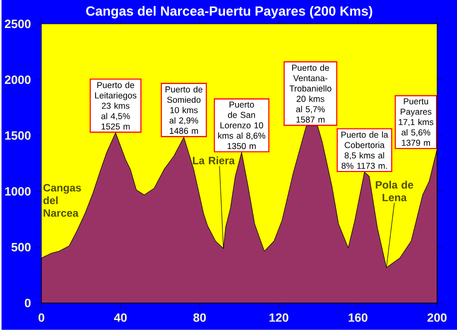 The height and width of the screenshot is (330, 457). Describe the element at coordinates (395, 191) in the screenshot. I see `annotation: Pola de Lena` at that location.